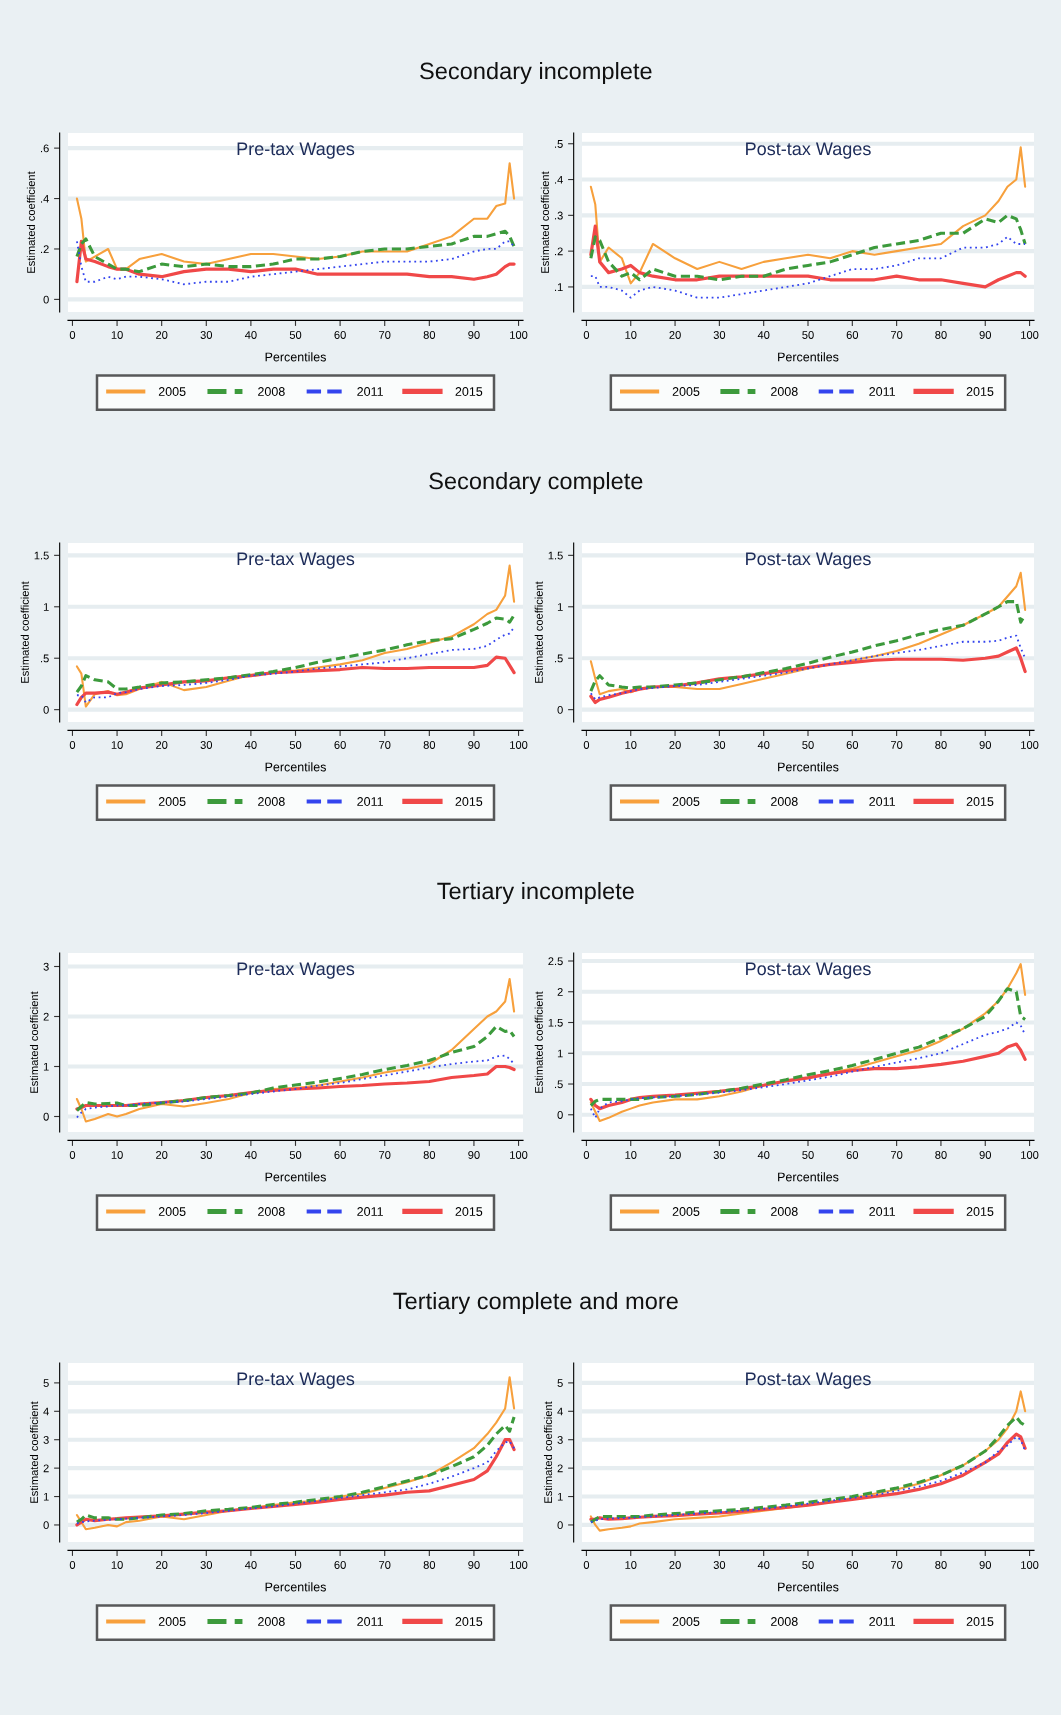 The width and height of the screenshot is (1061, 1715). Describe the element at coordinates (555, 1022) in the screenshot. I see `y-tick-label: 1.5` at that location.